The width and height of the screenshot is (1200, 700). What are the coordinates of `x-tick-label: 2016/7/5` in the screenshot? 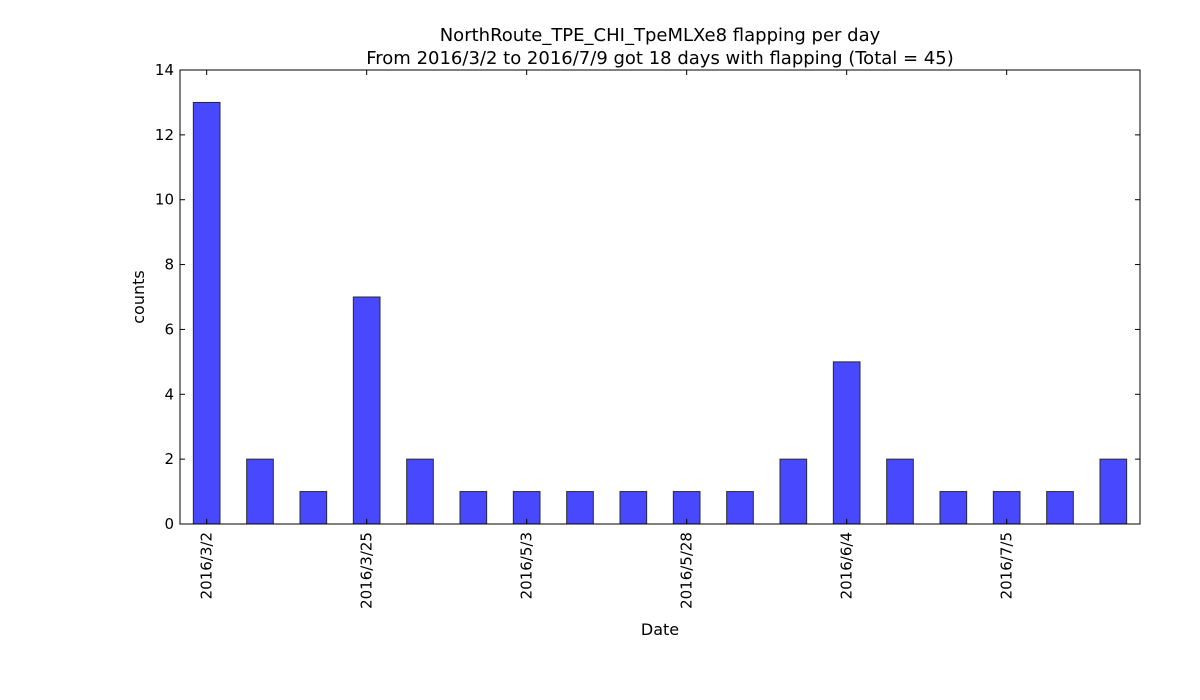 It's located at (1007, 565).